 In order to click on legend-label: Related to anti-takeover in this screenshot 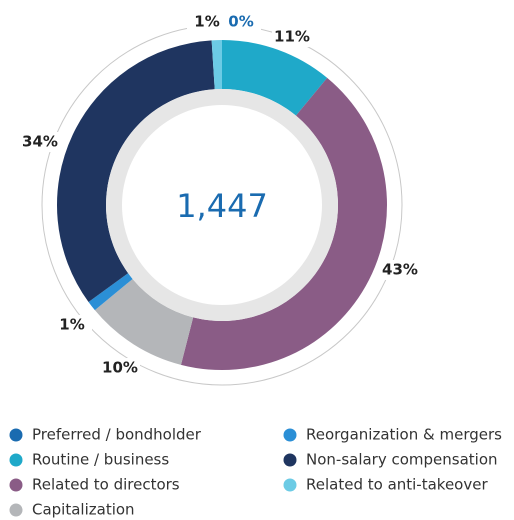, I will do `click(397, 485)`.